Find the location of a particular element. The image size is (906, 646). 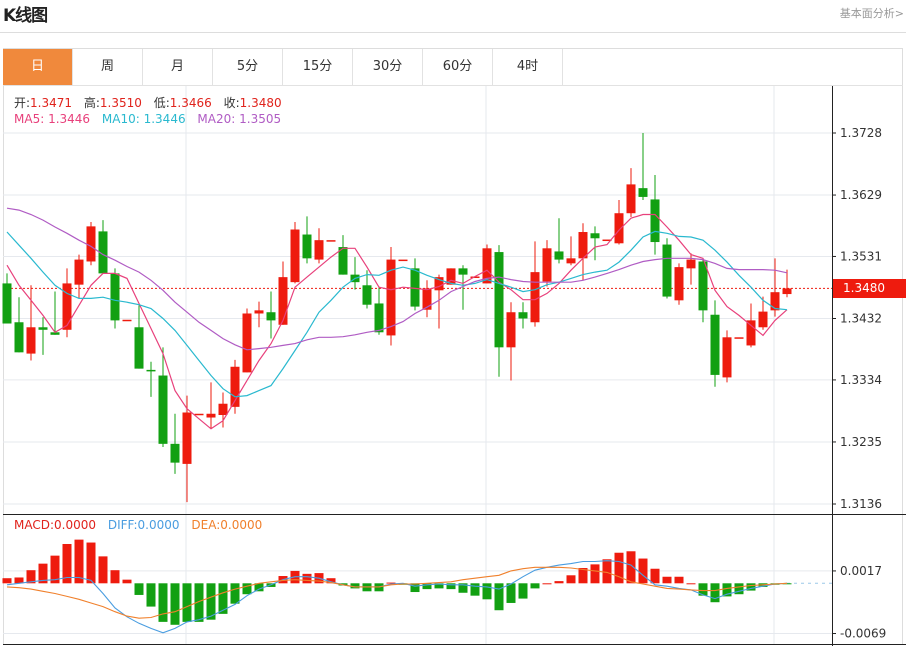

ma20-value: 1.3505 is located at coordinates (260, 119).